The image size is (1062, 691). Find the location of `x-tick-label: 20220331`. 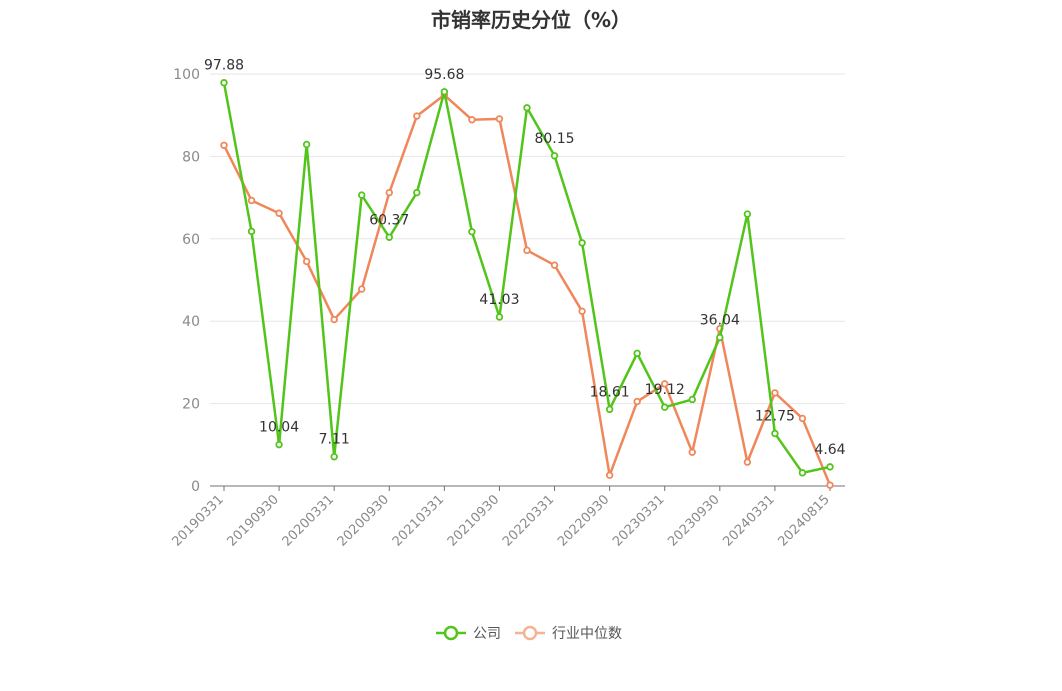

x-tick-label: 20220331 is located at coordinates (528, 520).